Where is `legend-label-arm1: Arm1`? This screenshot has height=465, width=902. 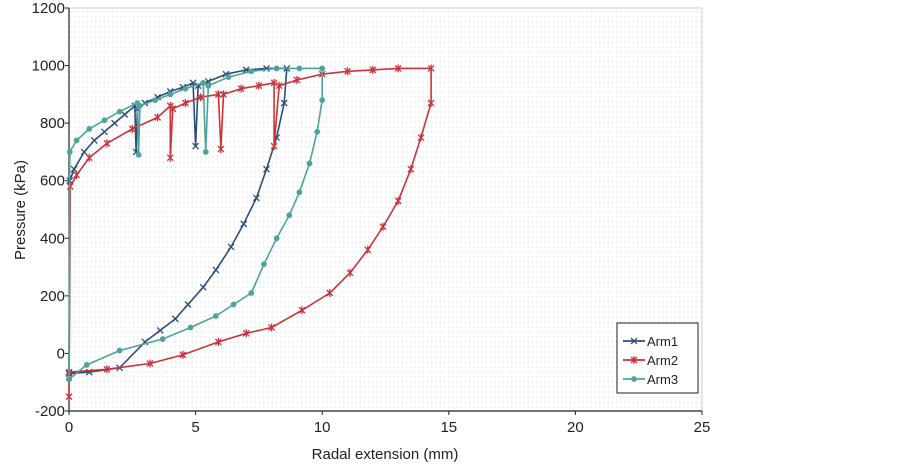
legend-label-arm1: Arm1 is located at coordinates (662, 341).